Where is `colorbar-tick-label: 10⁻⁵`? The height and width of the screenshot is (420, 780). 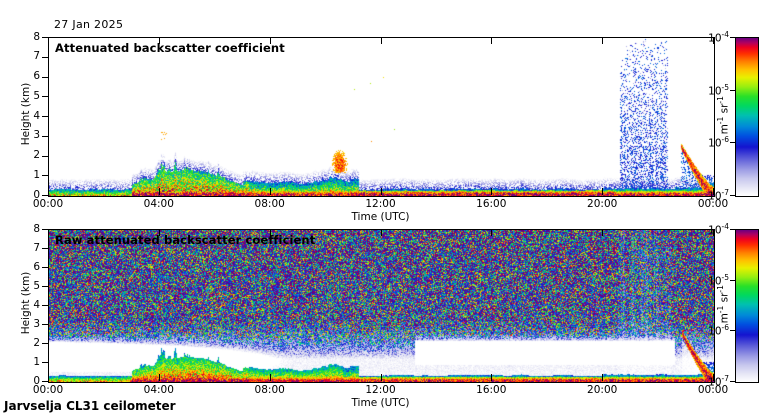
colorbar-tick-label: 10⁻⁵ is located at coordinates (718, 280).